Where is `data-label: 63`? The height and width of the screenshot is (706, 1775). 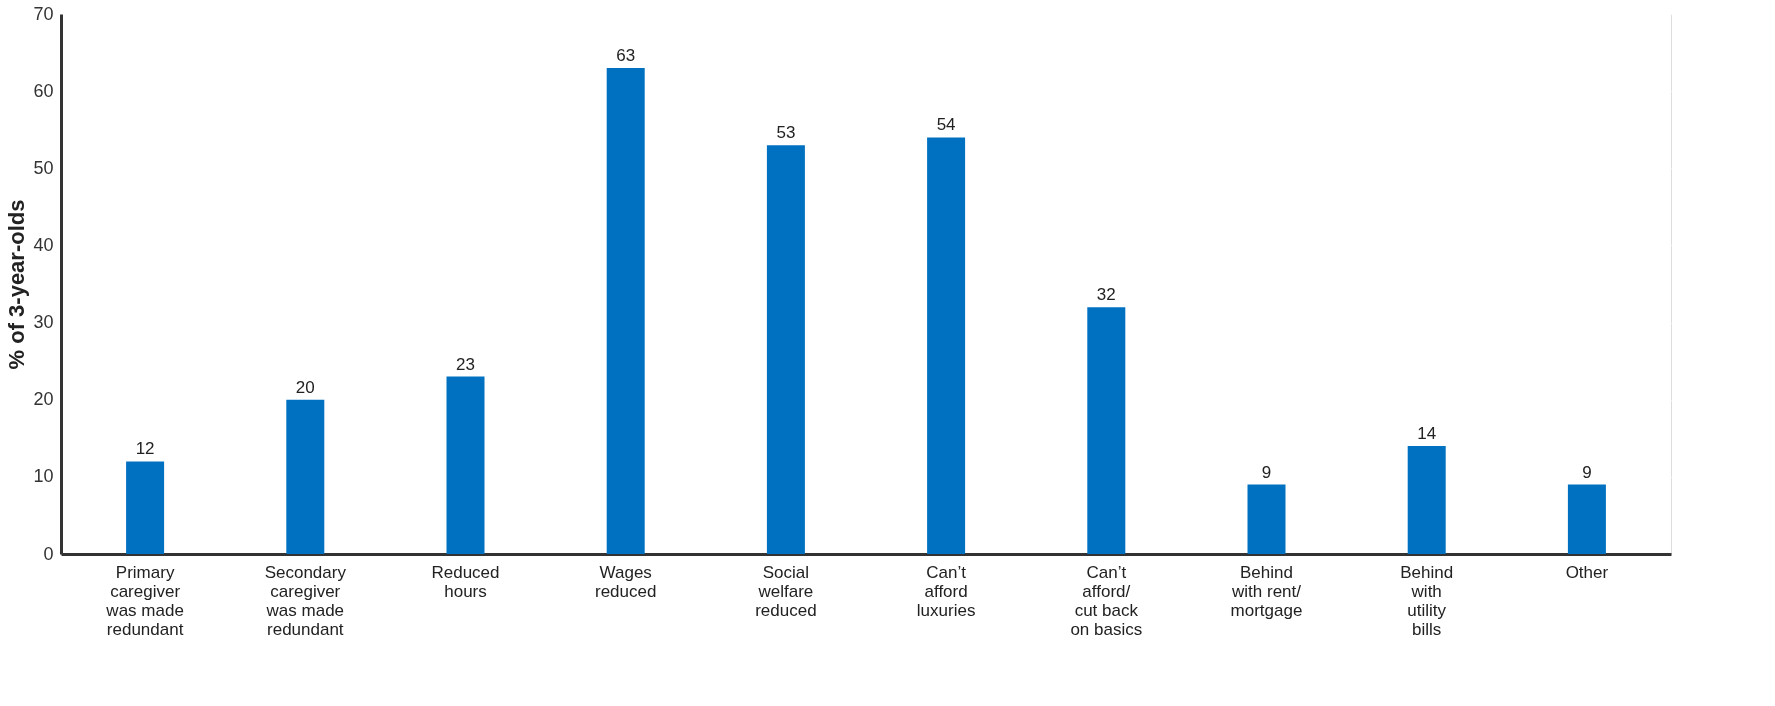 data-label: 63 is located at coordinates (626, 55).